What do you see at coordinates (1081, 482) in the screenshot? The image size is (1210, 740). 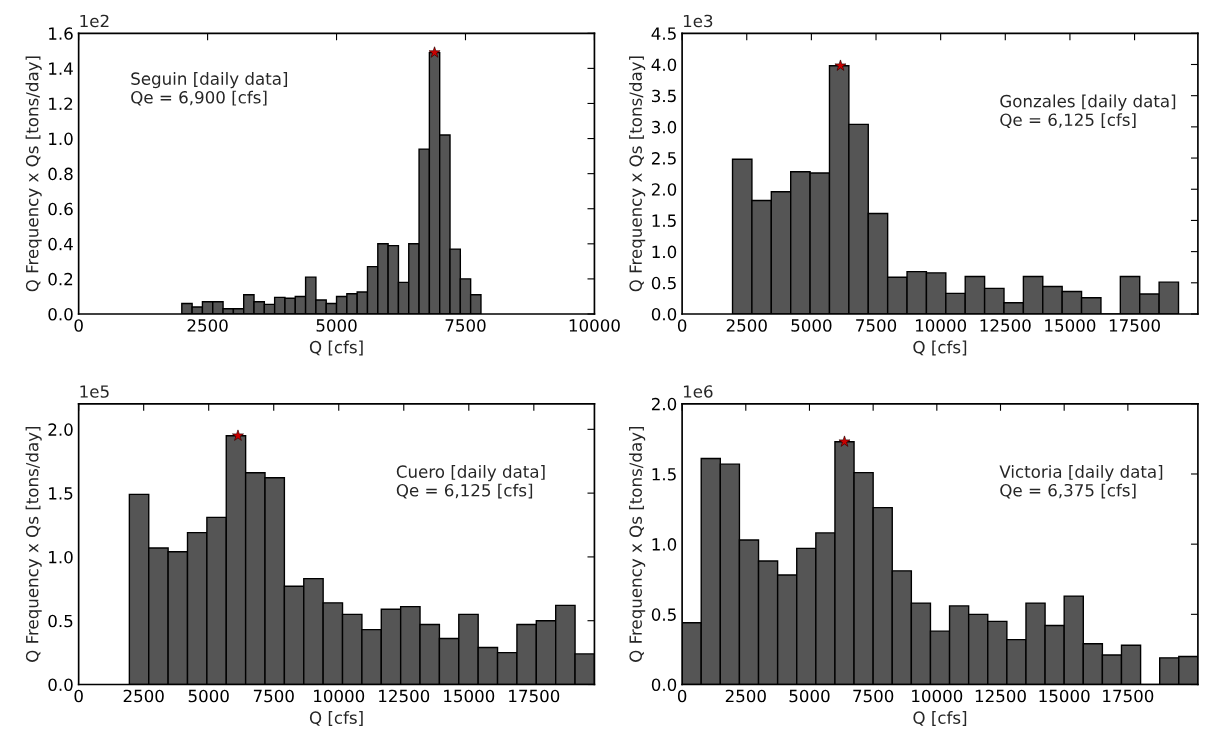 I see `annotation: Victoria [daily data] Qe = 6,375 [cfs]` at bounding box center [1081, 482].